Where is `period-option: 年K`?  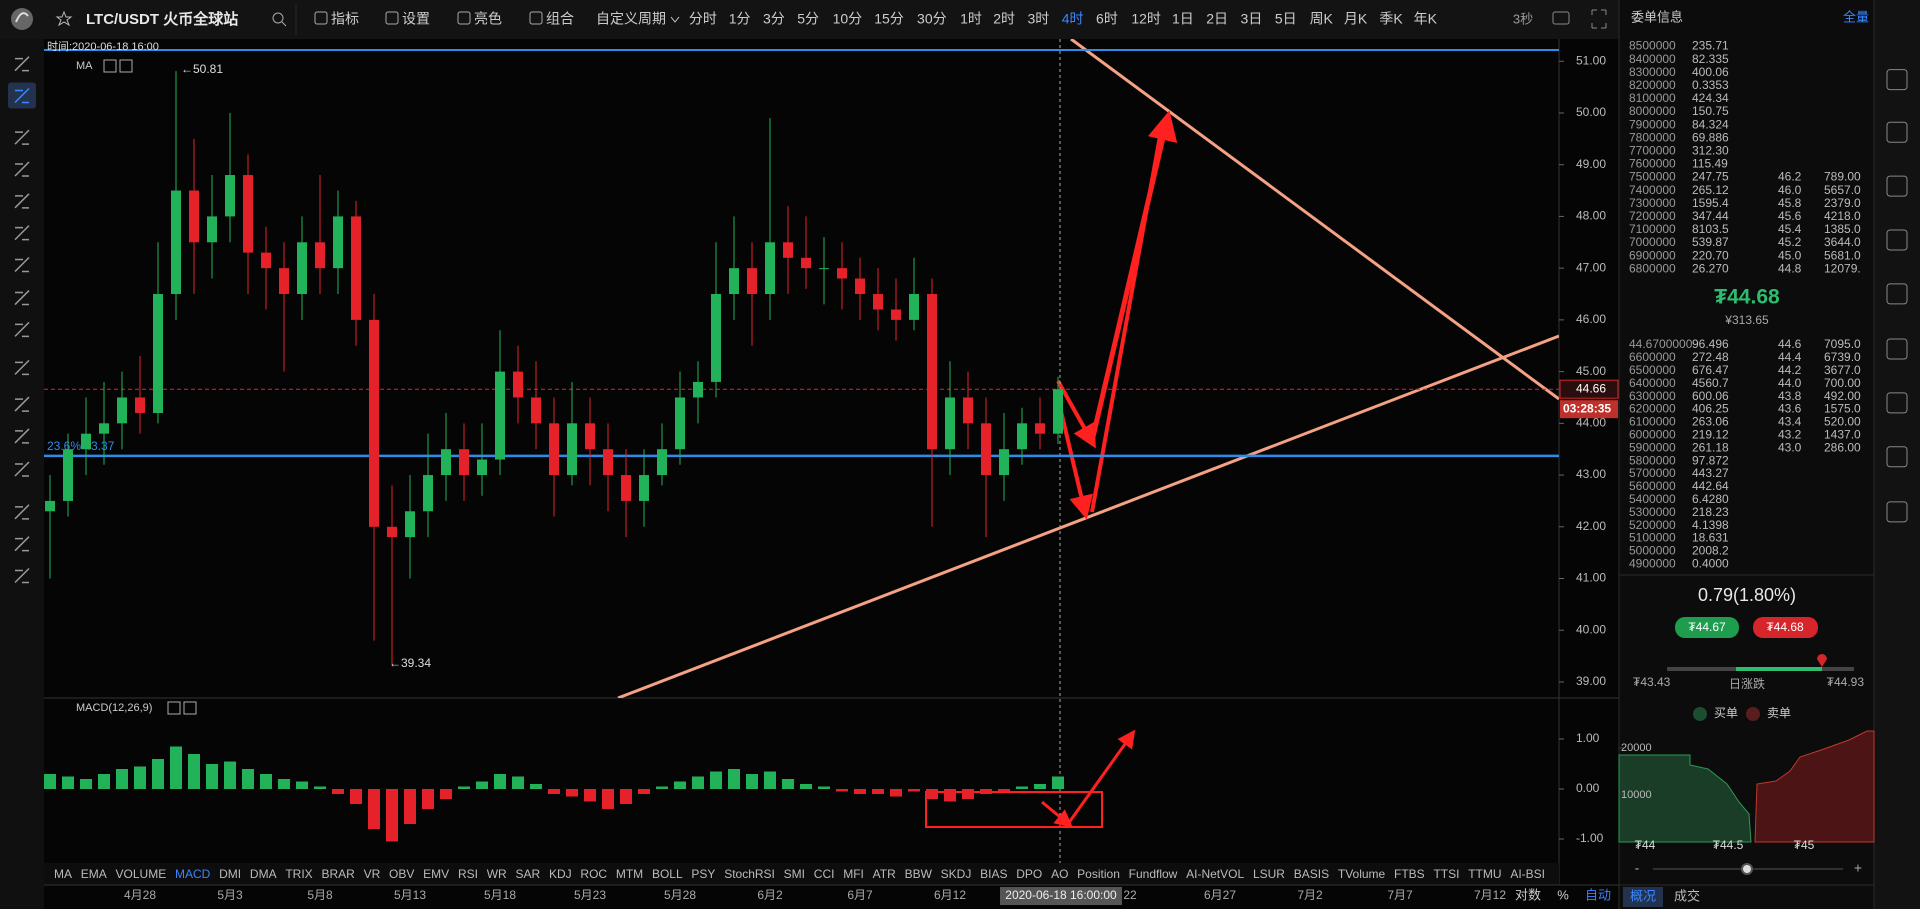 period-option: 年K is located at coordinates (1426, 19).